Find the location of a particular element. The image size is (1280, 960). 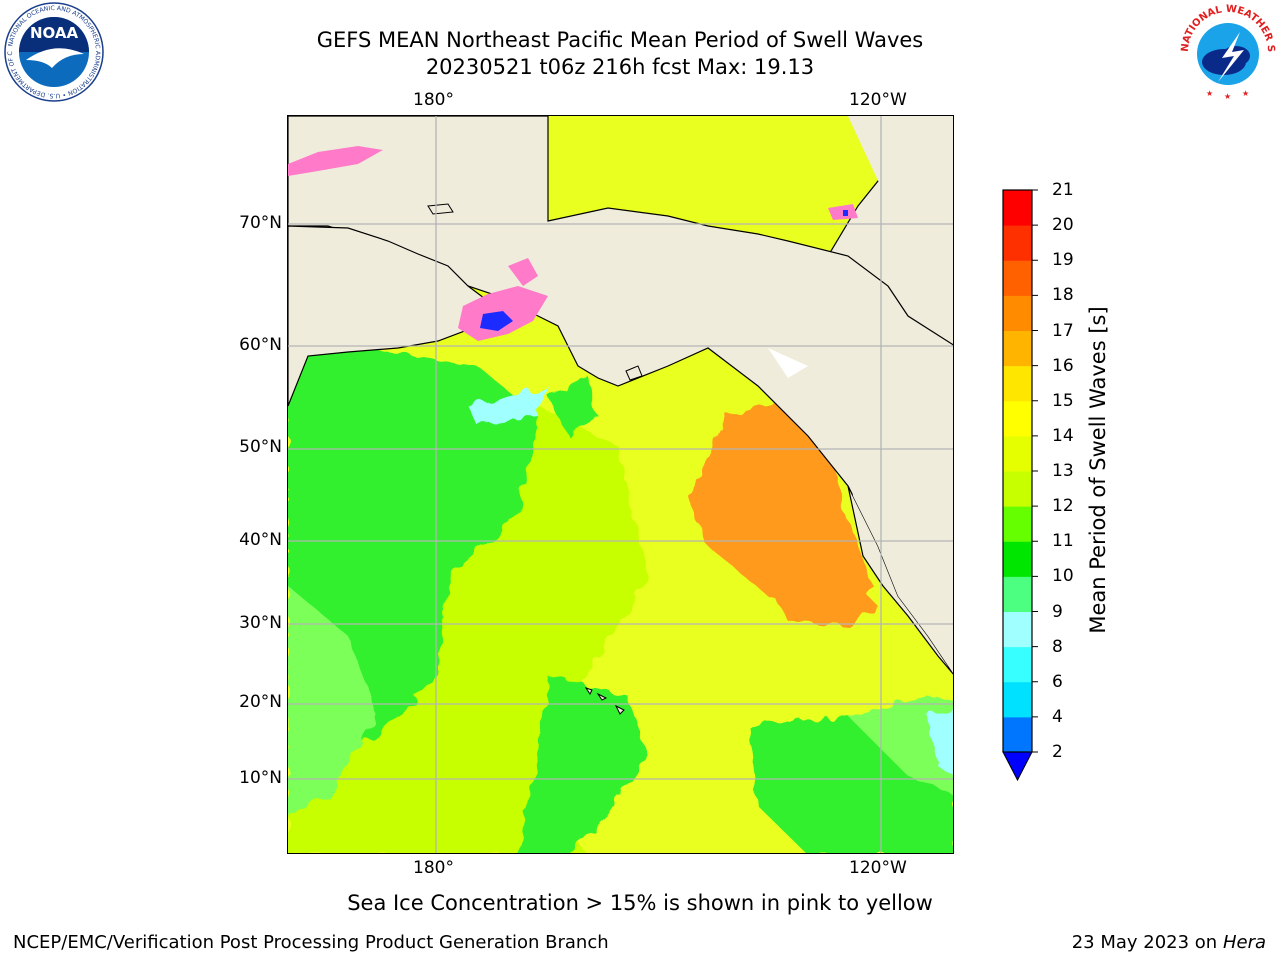

zone-green-patch is located at coordinates (573, 406).